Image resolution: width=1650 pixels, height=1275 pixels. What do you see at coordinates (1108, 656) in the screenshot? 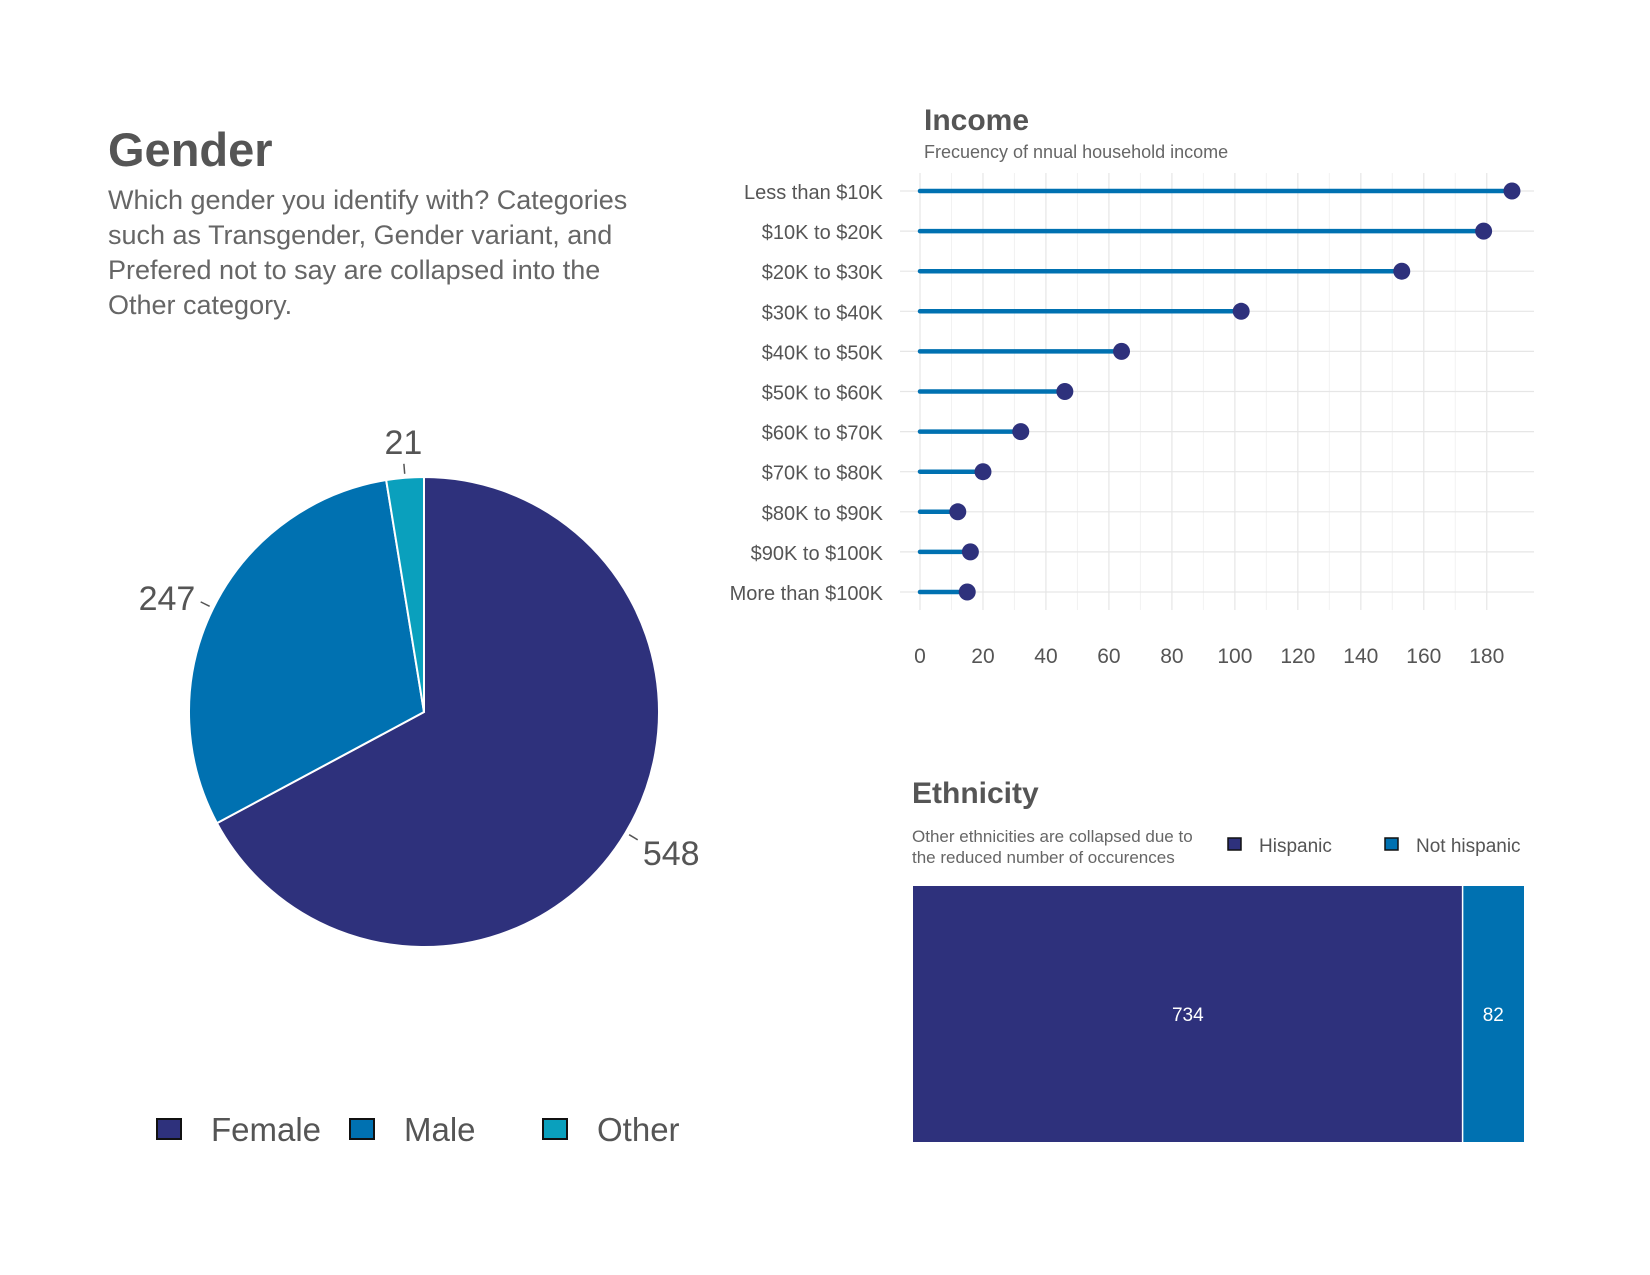
I see `income-x-tick-label: 60` at bounding box center [1108, 656].